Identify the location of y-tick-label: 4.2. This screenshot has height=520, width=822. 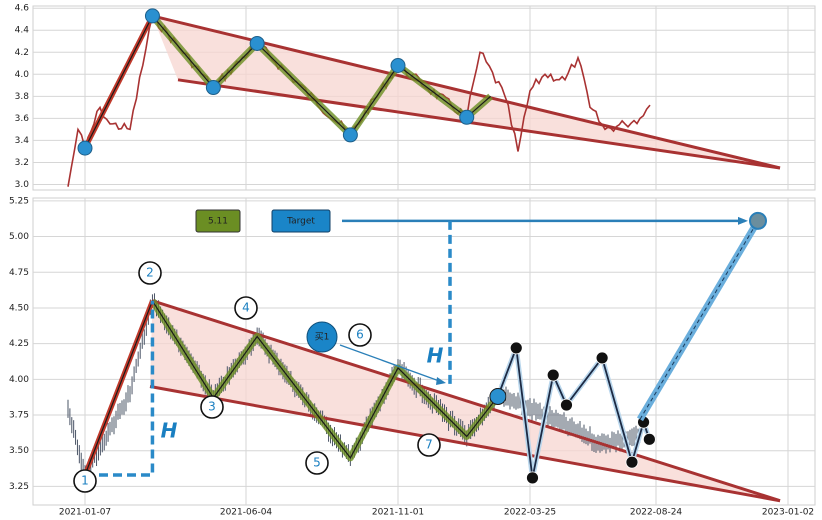
(22, 53).